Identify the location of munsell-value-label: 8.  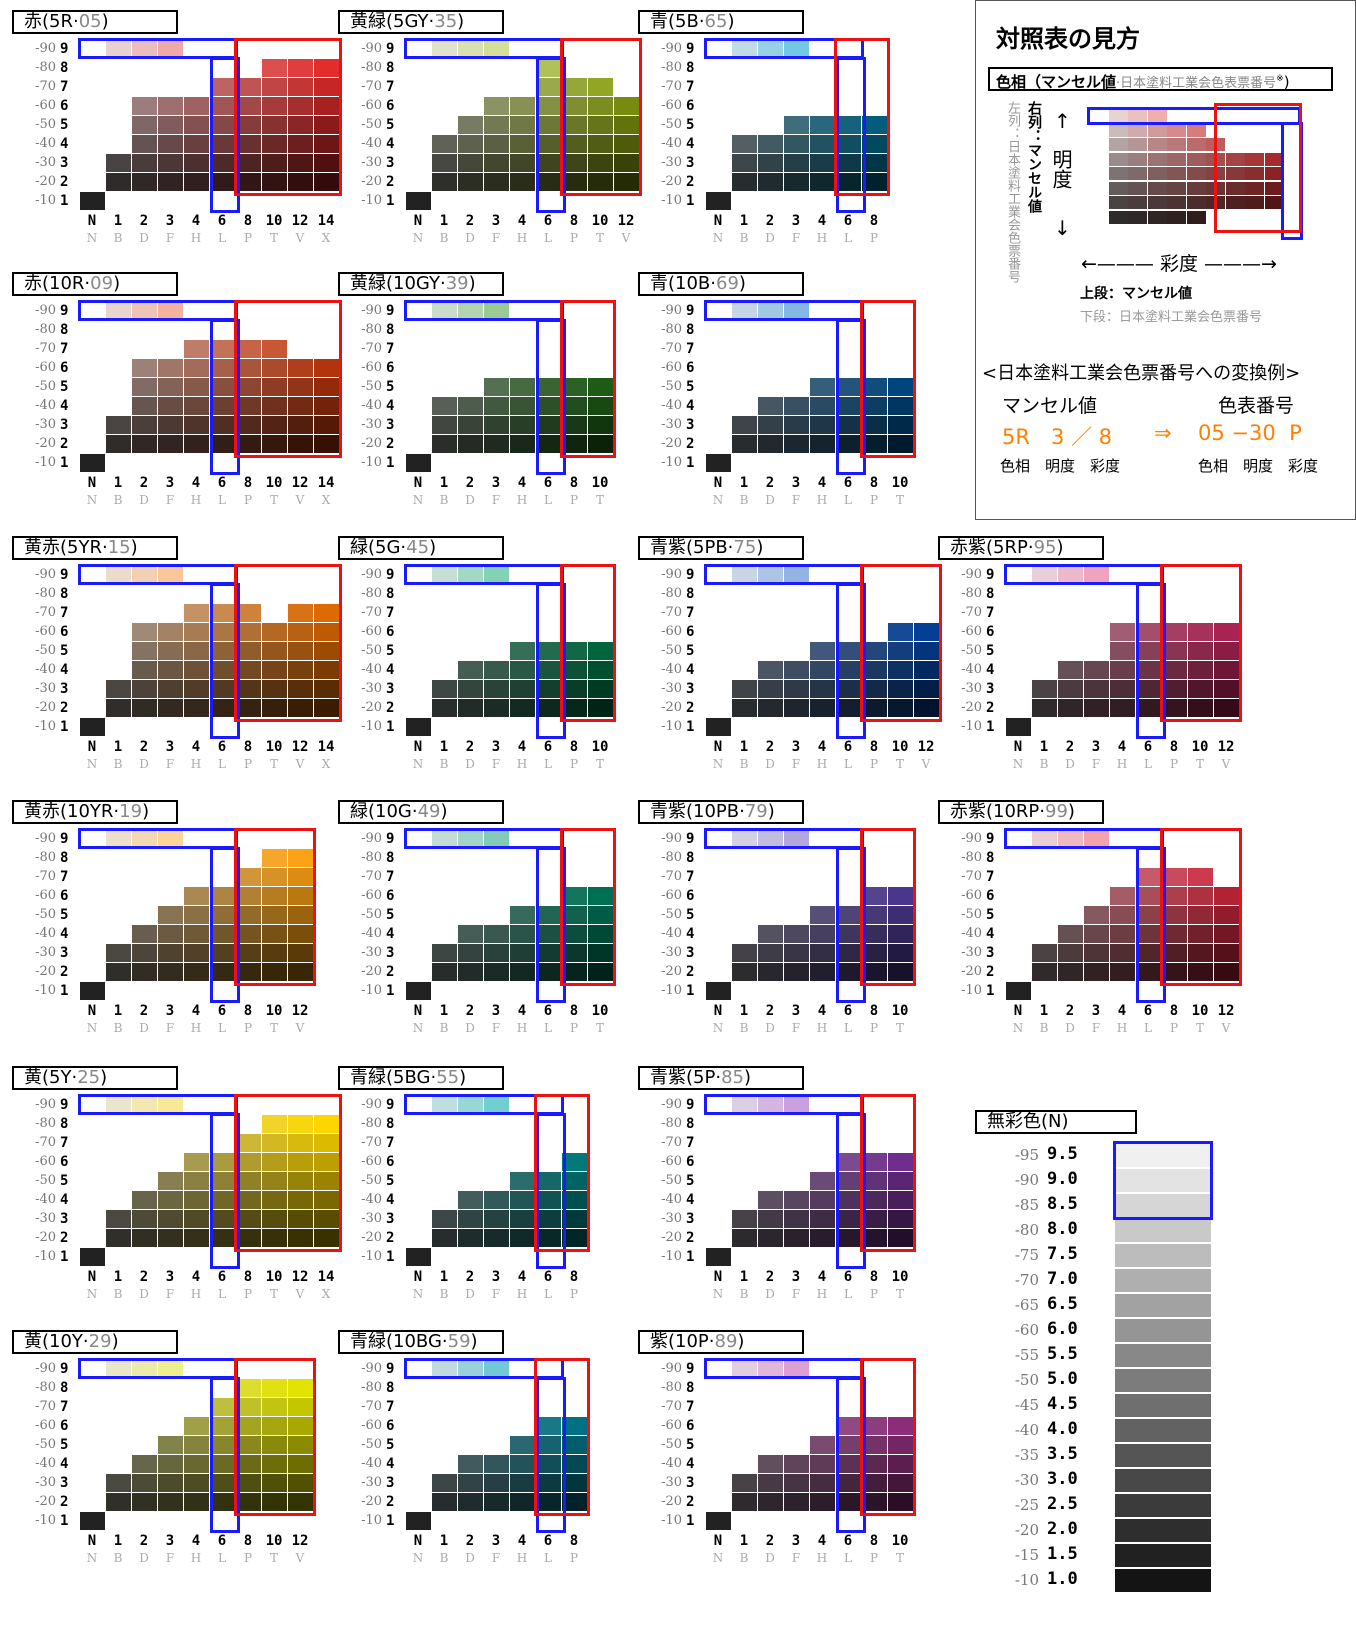
(390, 858).